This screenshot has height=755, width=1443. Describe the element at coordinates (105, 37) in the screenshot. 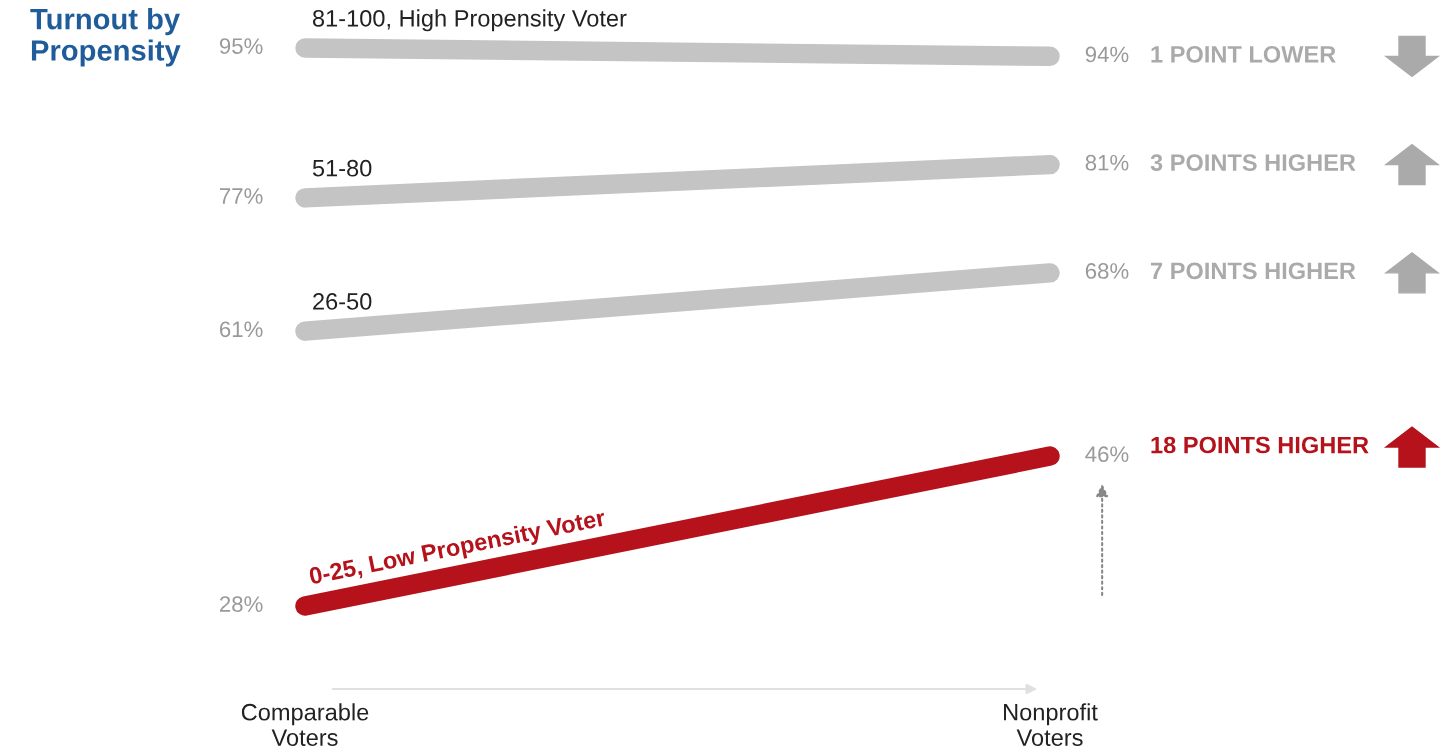

I see `chart-title: Turnout by Propensity` at that location.